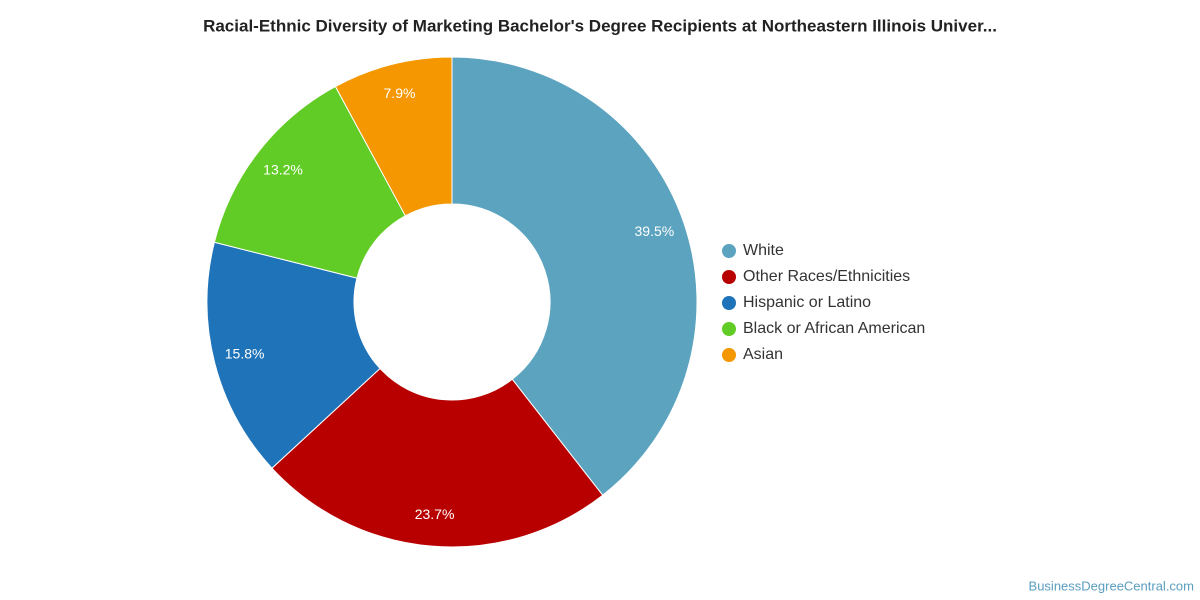 The width and height of the screenshot is (1200, 600). What do you see at coordinates (435, 514) in the screenshot?
I see `value-label: 23.7%` at bounding box center [435, 514].